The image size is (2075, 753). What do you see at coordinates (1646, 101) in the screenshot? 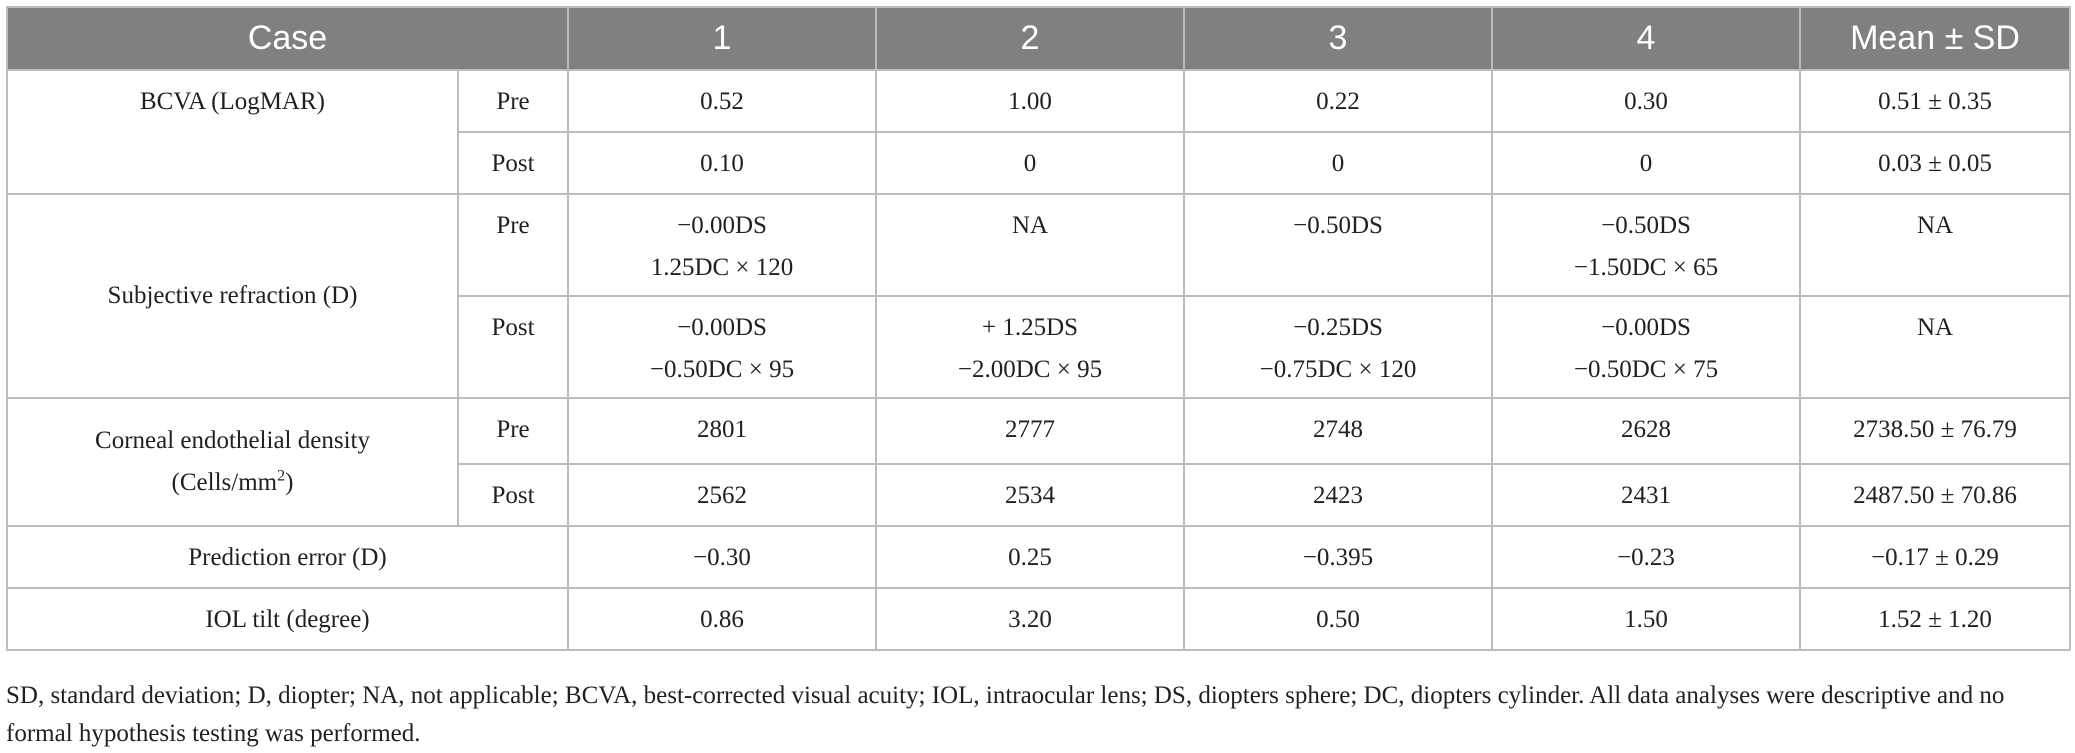
I see `table-cell: 0.30` at bounding box center [1646, 101].